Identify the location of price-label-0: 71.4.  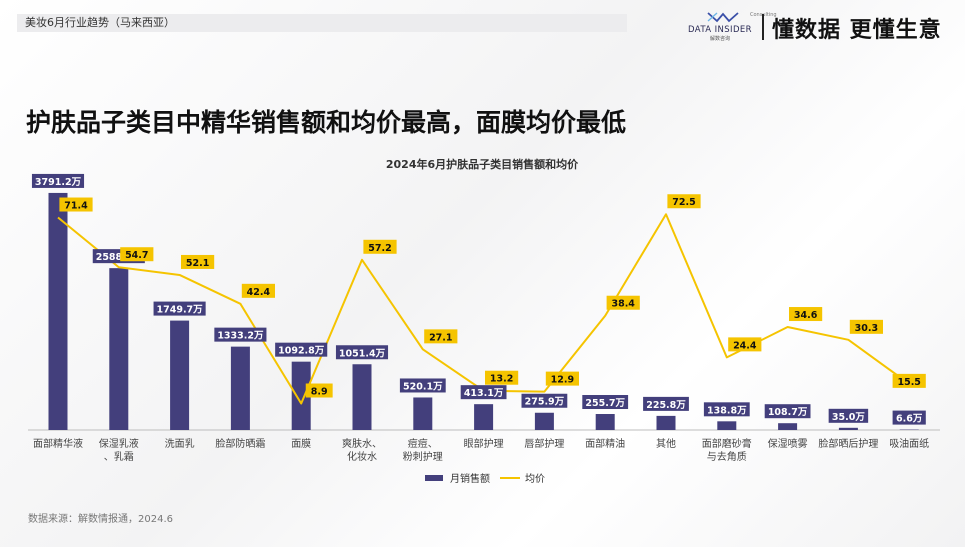
(76, 206).